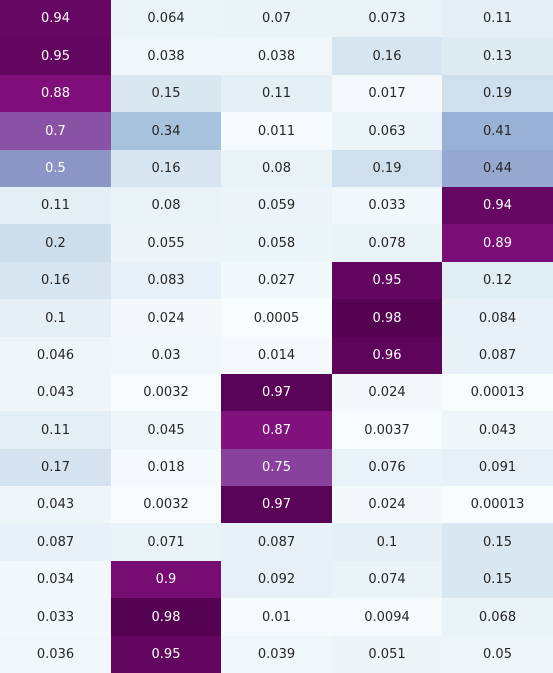 The height and width of the screenshot is (673, 553). Describe the element at coordinates (497, 617) in the screenshot. I see `heatmap-cell: 0.068` at that location.